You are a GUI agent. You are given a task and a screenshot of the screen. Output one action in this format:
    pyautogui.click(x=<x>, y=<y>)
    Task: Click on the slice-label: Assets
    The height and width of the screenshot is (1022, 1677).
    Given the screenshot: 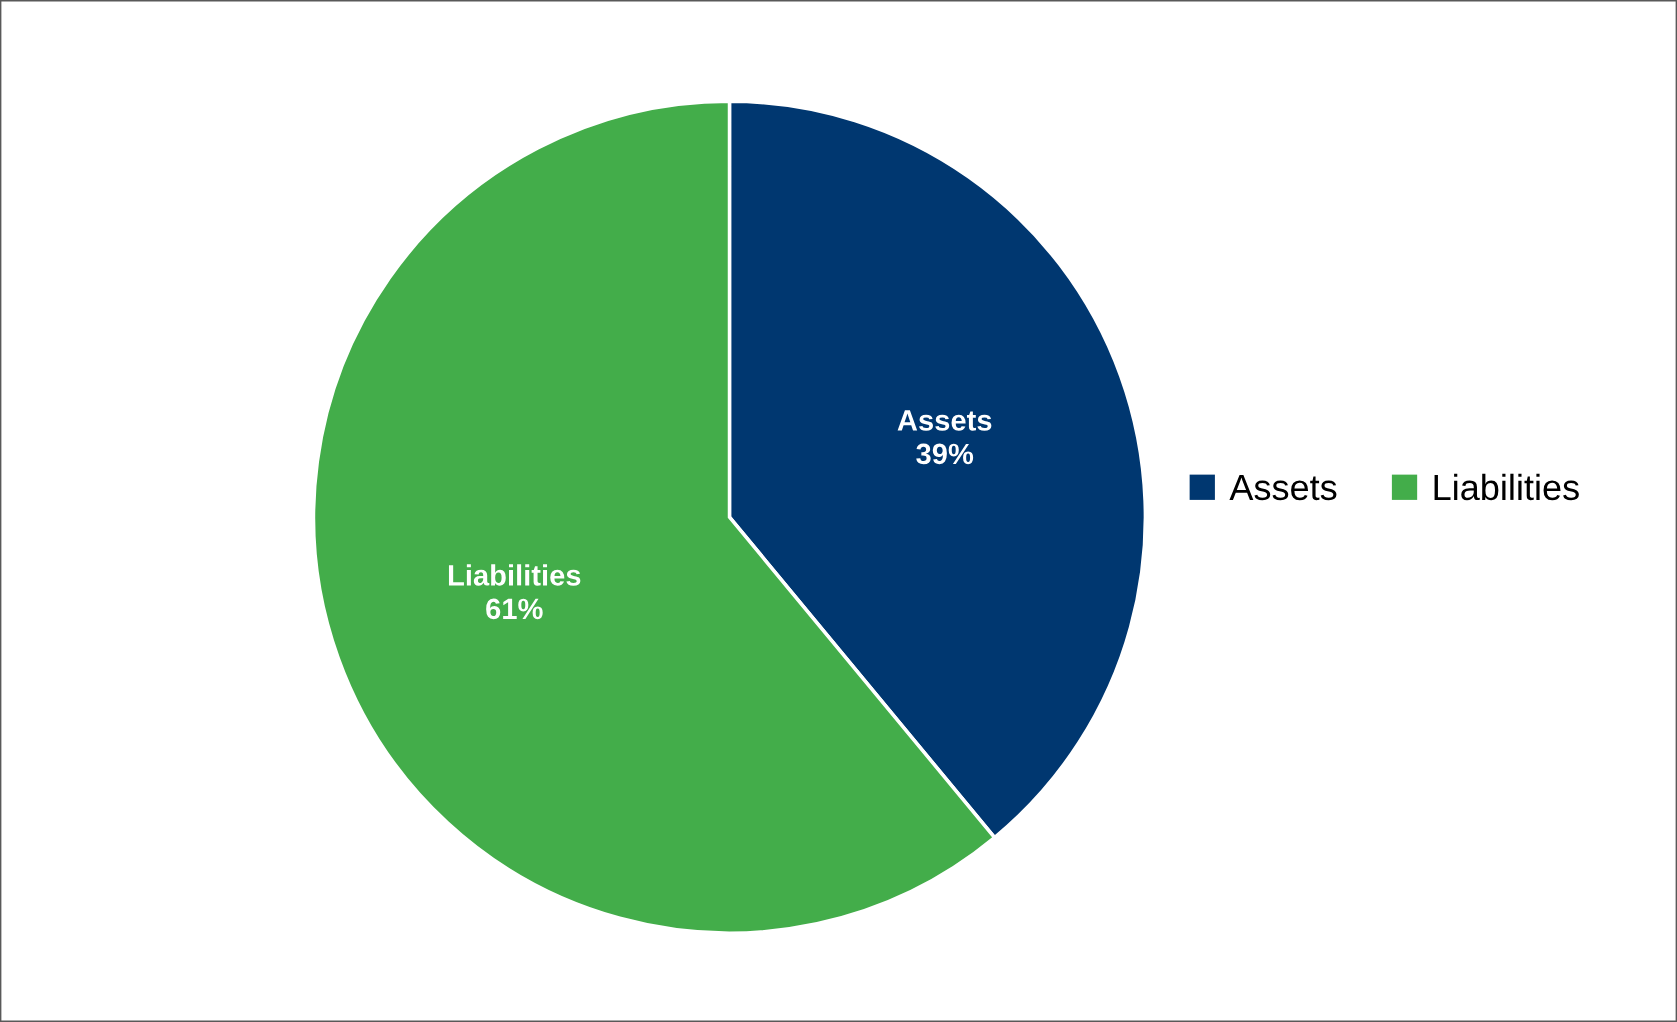 What is the action you would take?
    pyautogui.click(x=944, y=420)
    